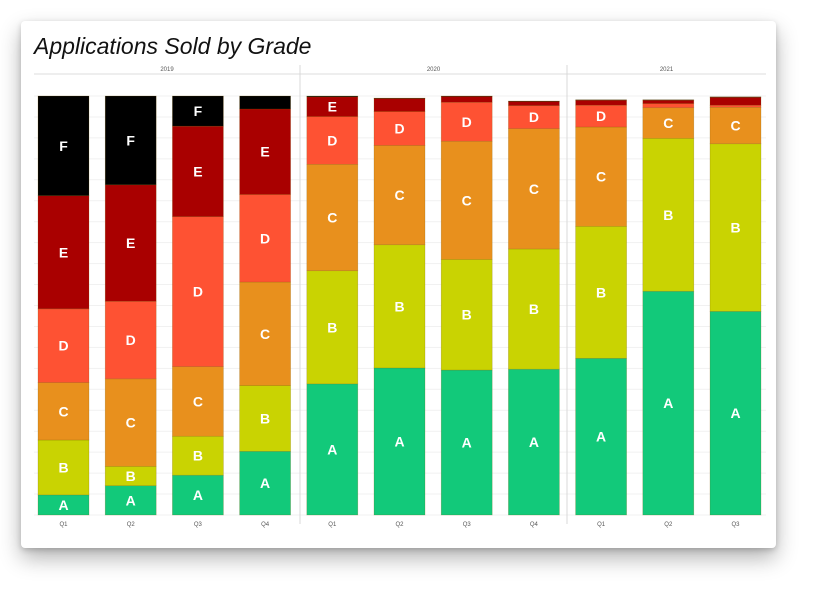  What do you see at coordinates (173, 46) in the screenshot?
I see `chart-title: Applications Sold by Grade` at bounding box center [173, 46].